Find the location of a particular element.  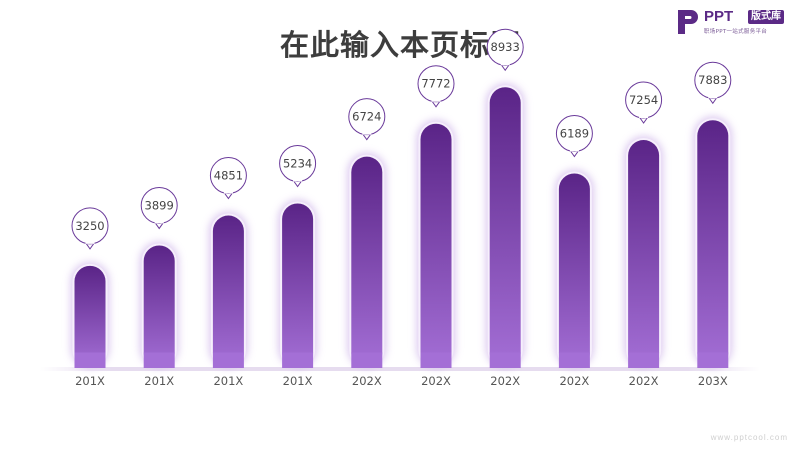

bar-group: 7883 203X is located at coordinates (713, 224).